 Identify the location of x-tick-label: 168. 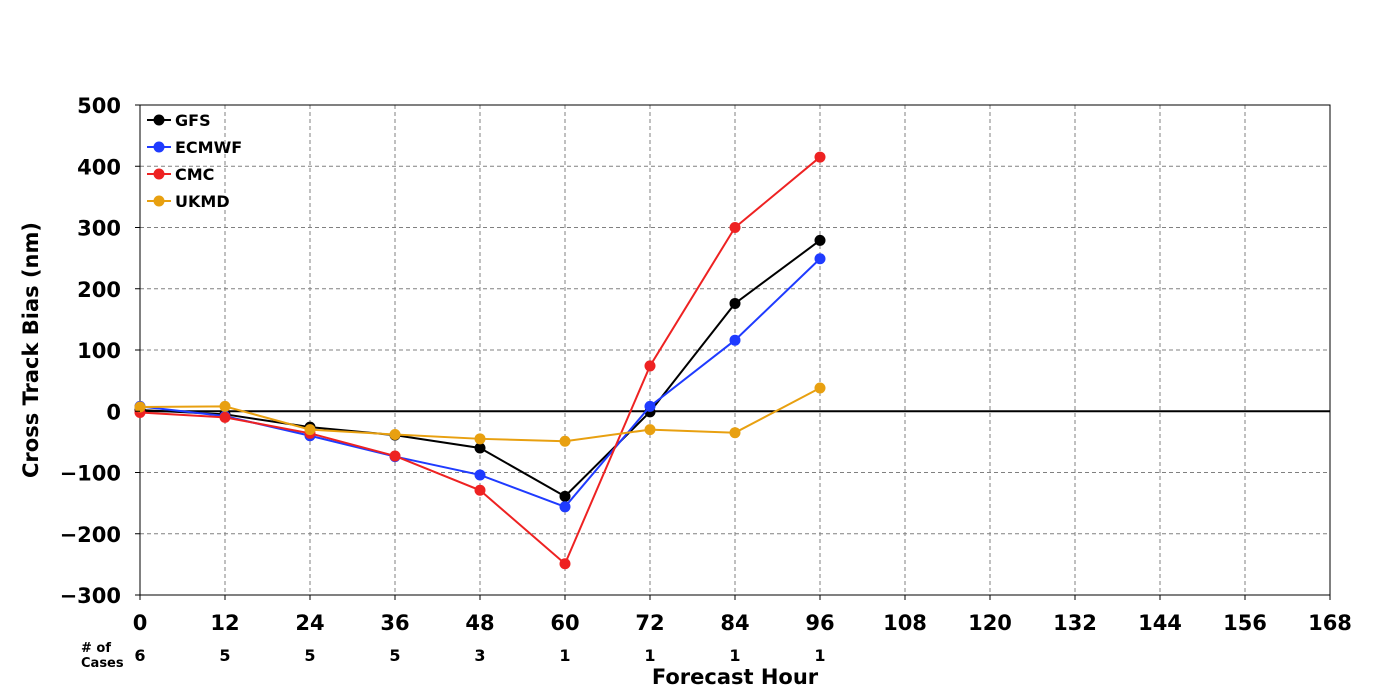
(1330, 623).